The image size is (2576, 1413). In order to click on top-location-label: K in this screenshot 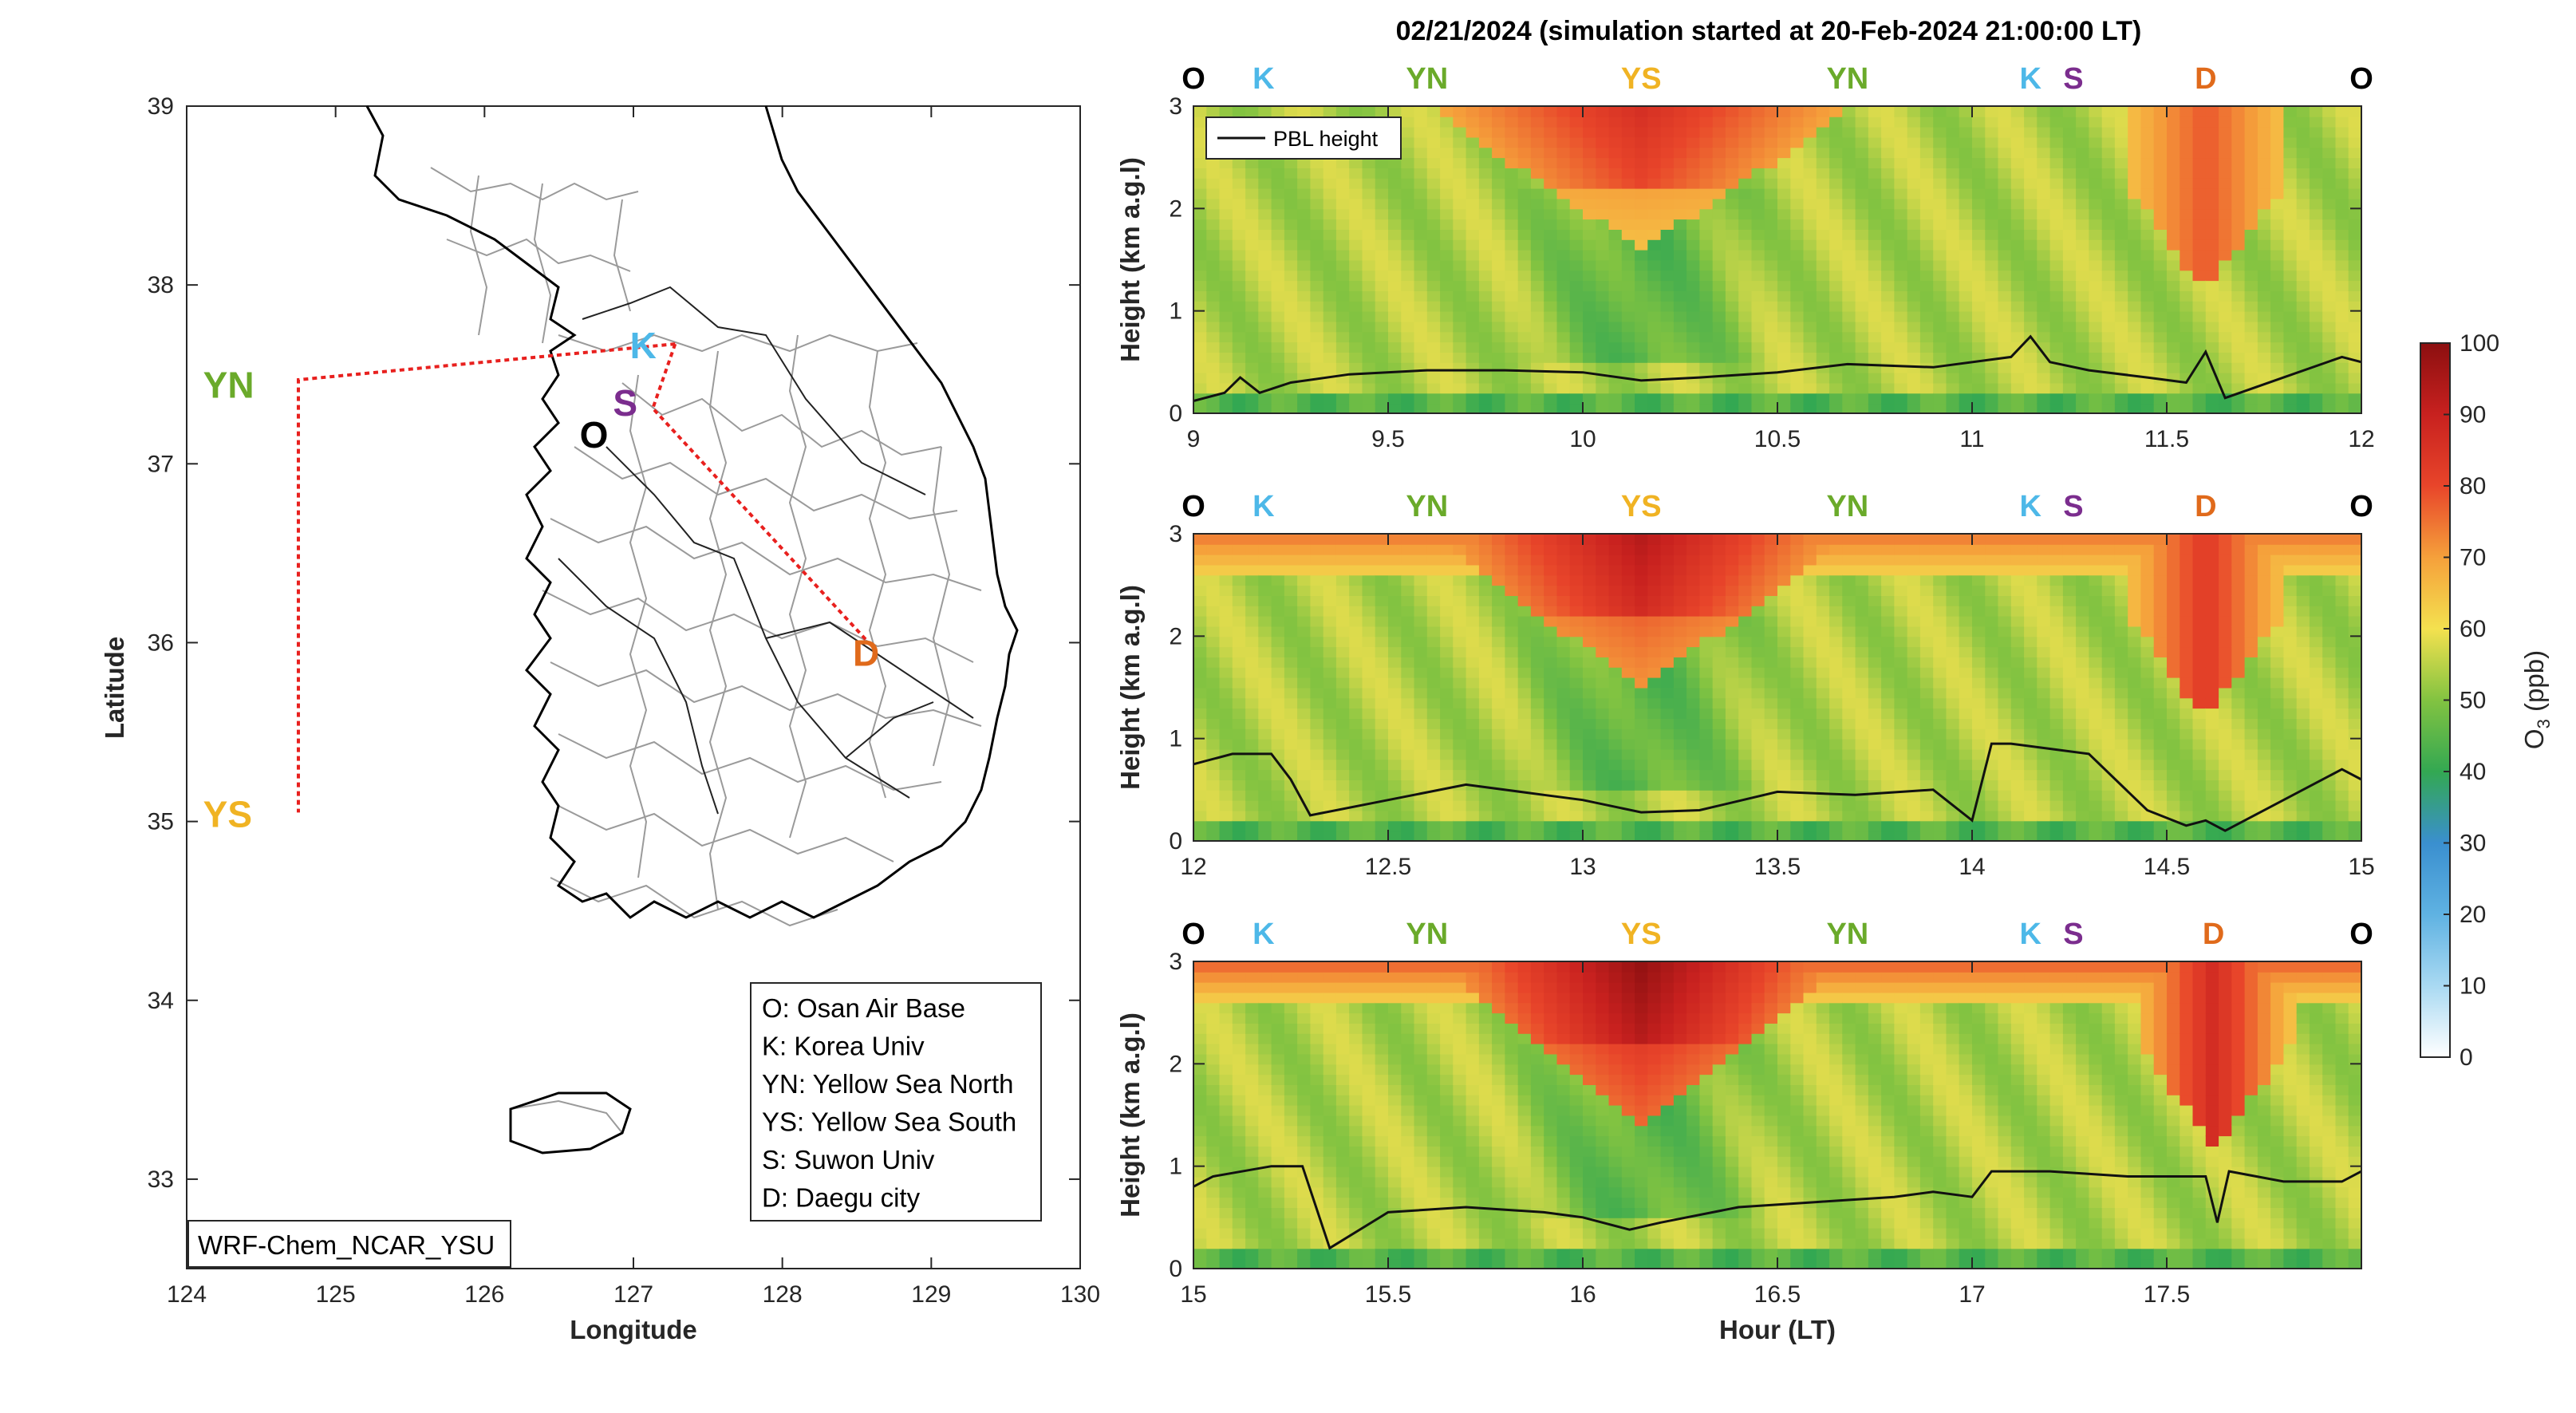, I will do `click(2030, 79)`.